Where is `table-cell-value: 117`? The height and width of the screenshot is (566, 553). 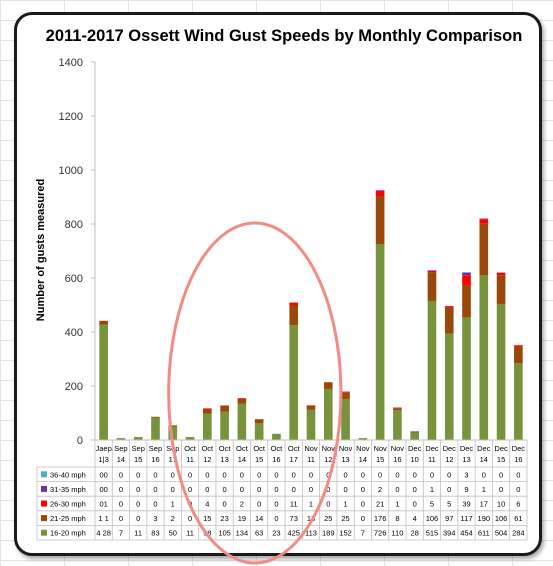
table-cell-value: 117 is located at coordinates (467, 518).